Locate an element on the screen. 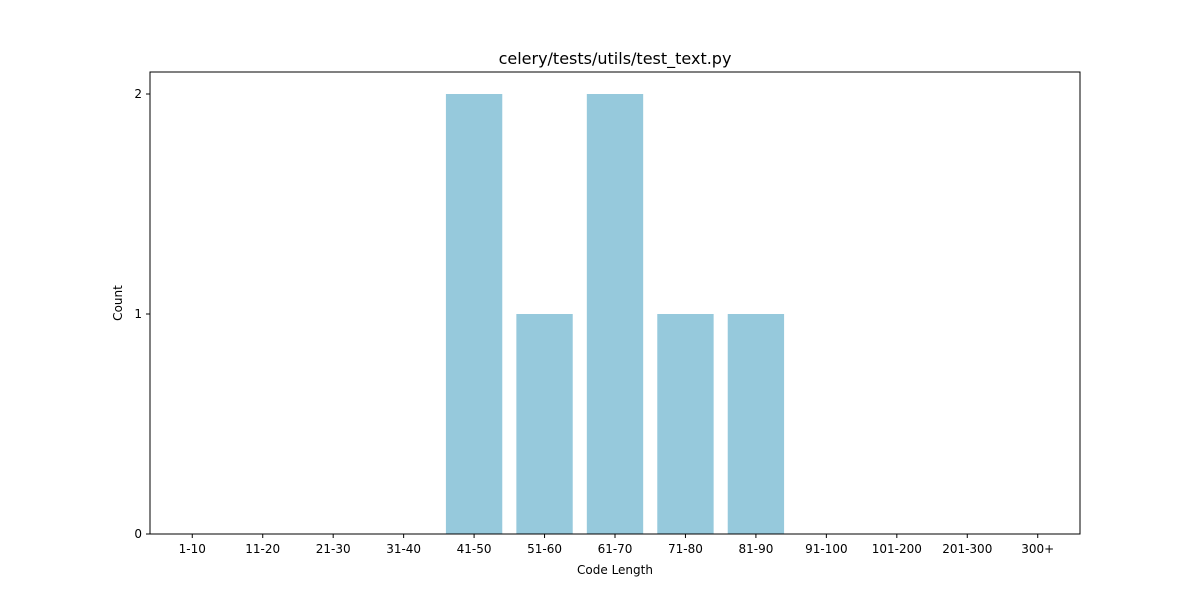  y-axis-label: Count is located at coordinates (118, 303).